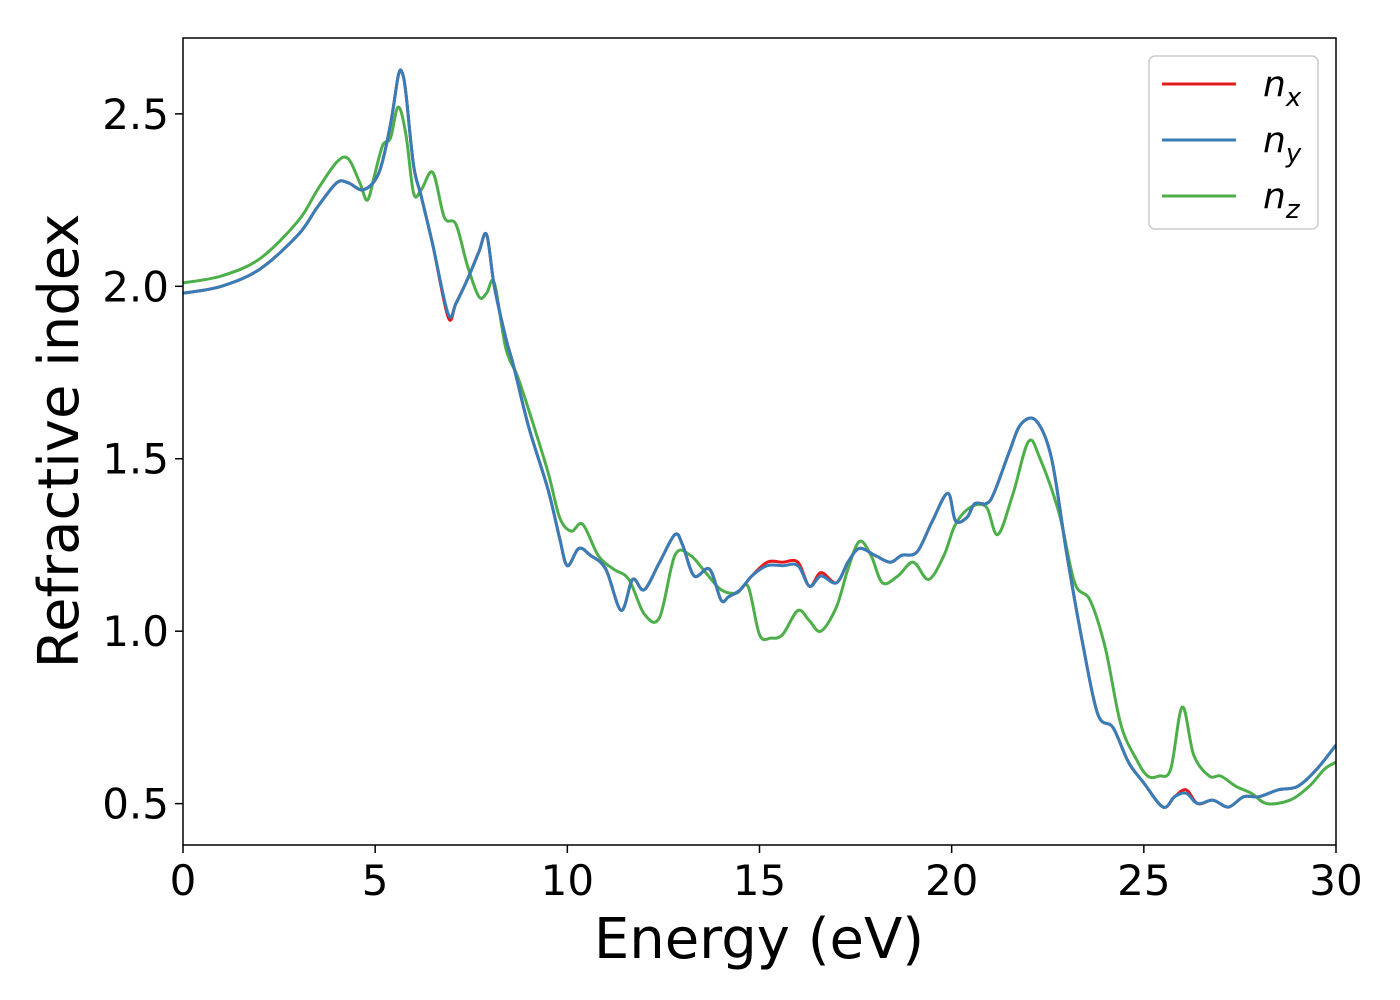 The image size is (1400, 1000). I want to click on x-tick-label: 15, so click(759, 880).